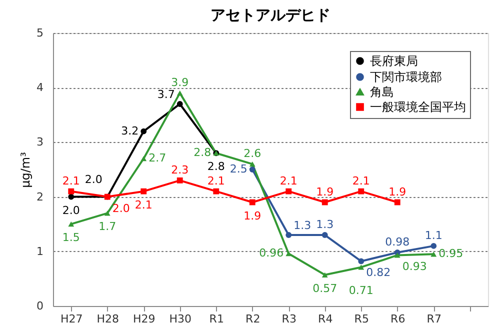  What do you see at coordinates (289, 319) in the screenshot?
I see `x-tick-label: R3` at bounding box center [289, 319].